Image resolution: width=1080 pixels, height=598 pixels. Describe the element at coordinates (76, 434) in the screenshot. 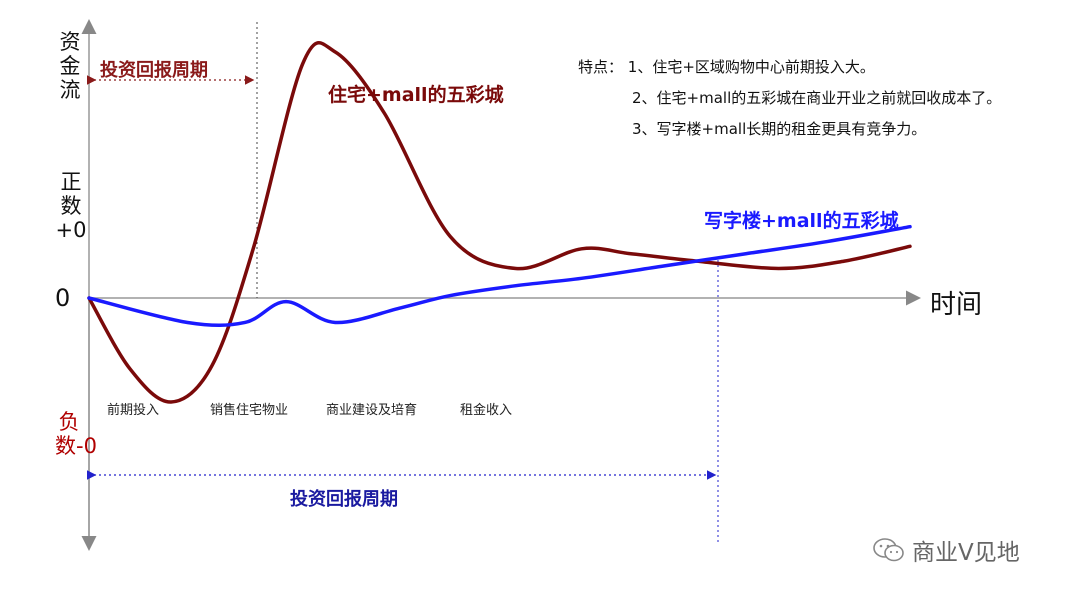

I see `y-negative-label: 负数-0` at that location.